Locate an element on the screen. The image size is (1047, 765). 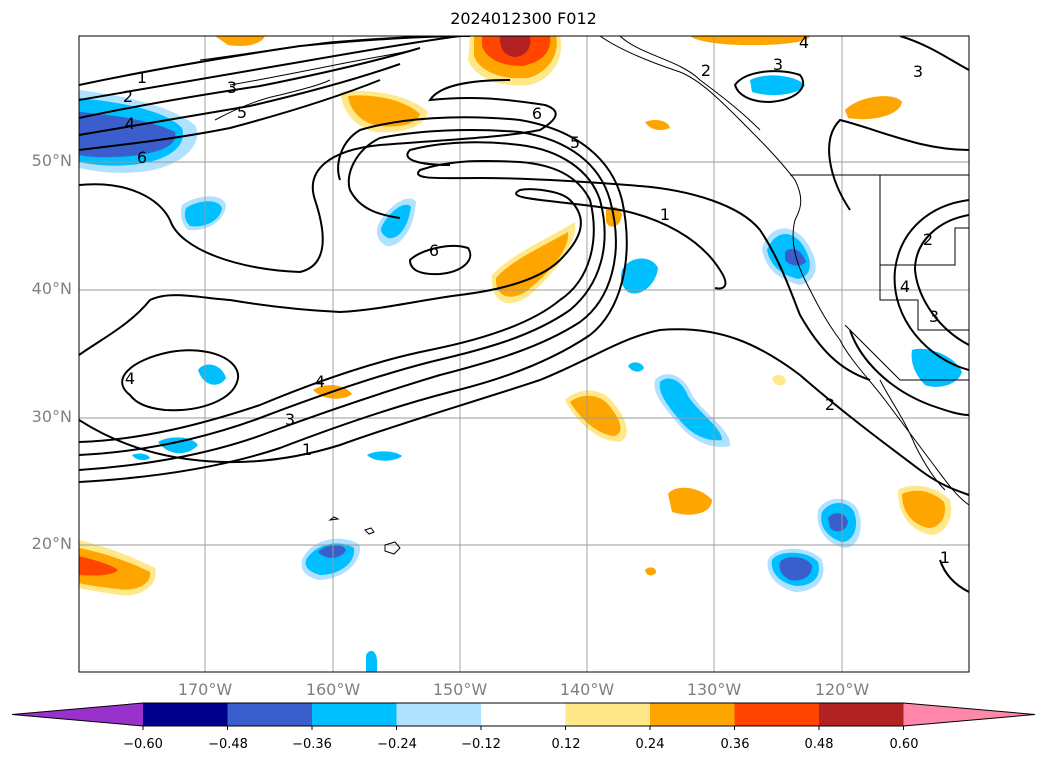
colorbar-extend-min is located at coordinates (77, 714).